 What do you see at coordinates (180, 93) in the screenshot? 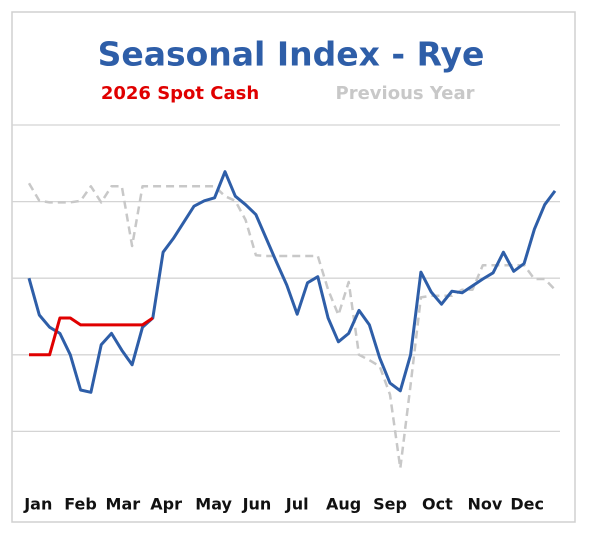
I see `legend-entry: 2026 Spot Cash` at bounding box center [180, 93].